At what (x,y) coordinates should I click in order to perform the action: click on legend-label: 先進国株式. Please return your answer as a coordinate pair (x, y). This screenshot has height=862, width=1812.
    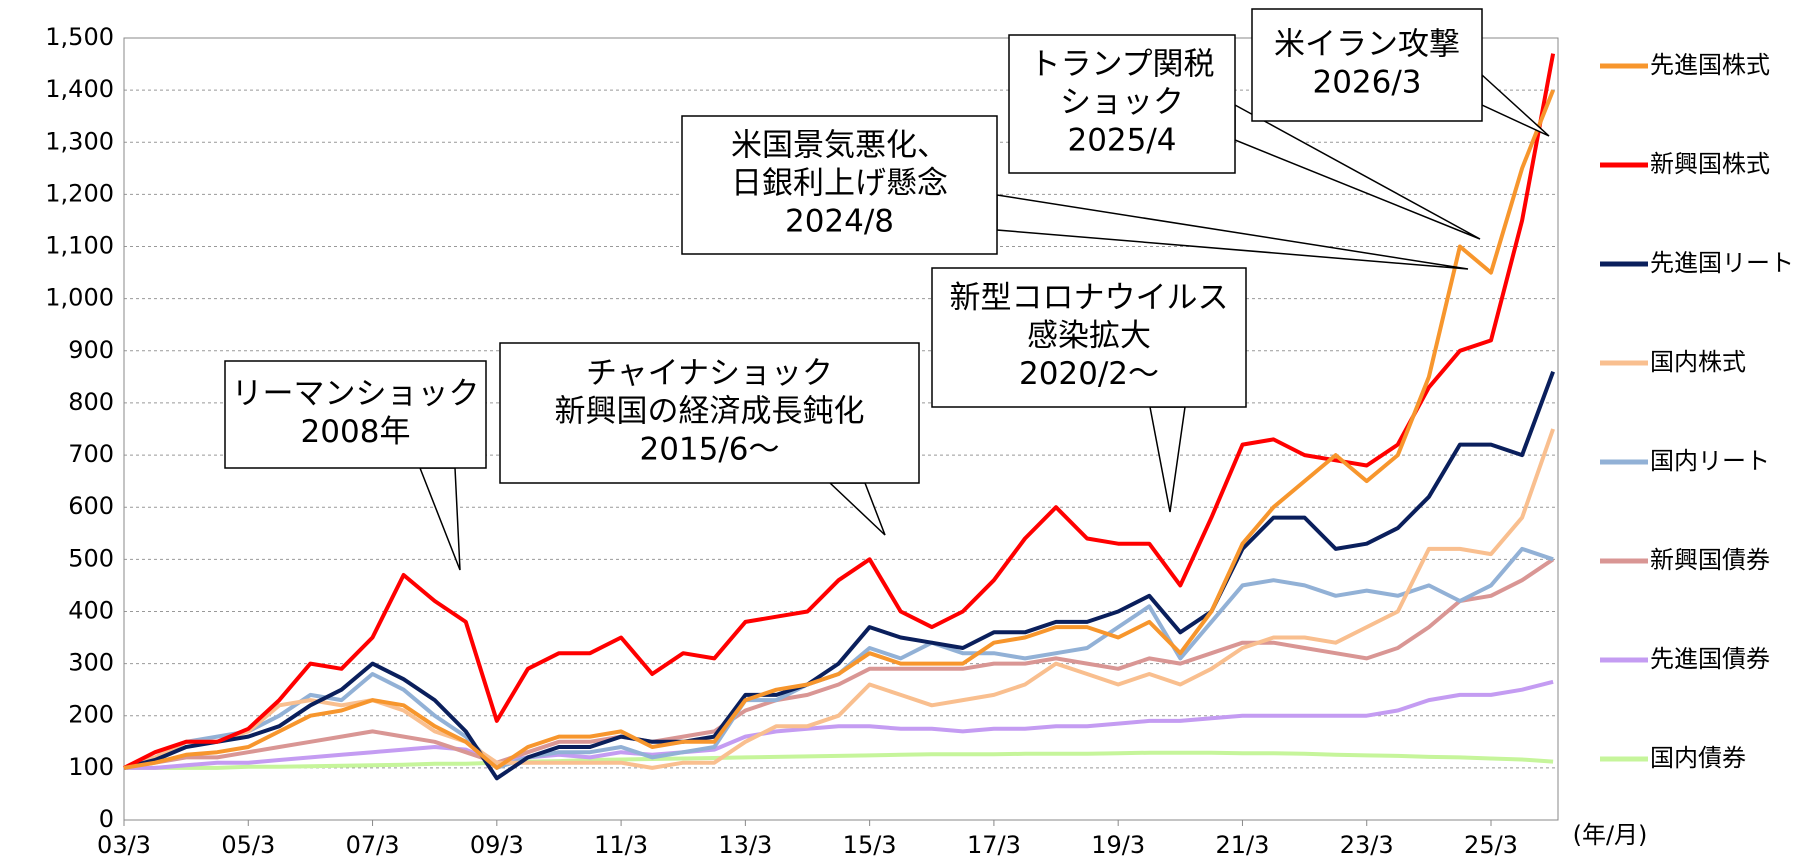
    Looking at the image, I should click on (1710, 65).